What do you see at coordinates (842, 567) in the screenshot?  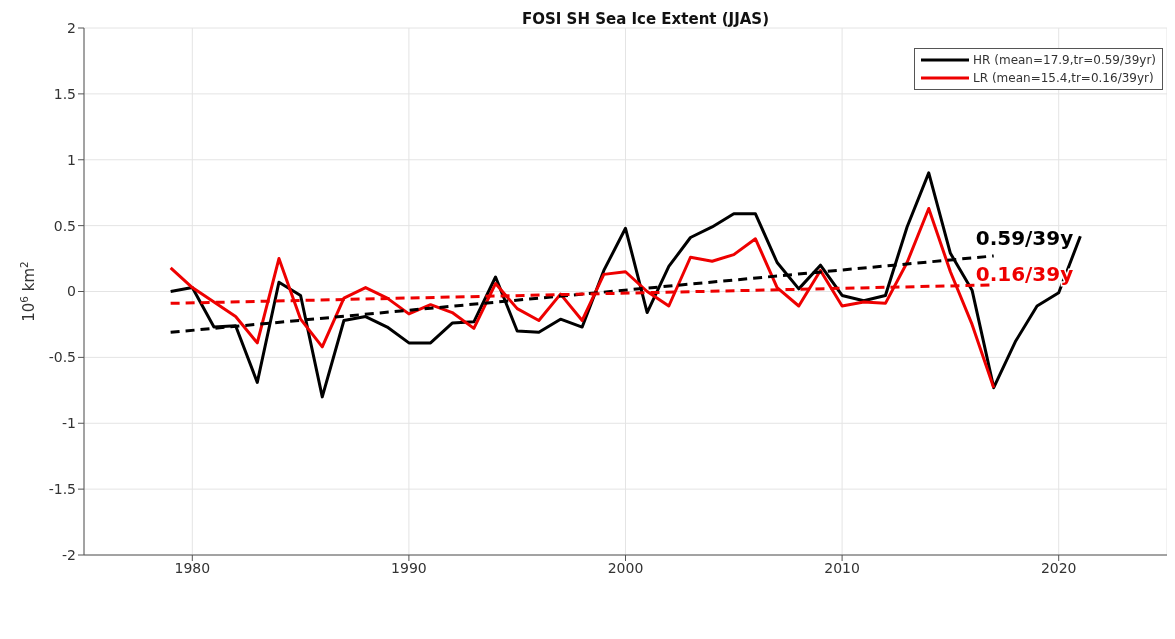 I see `x-tick-label: 2010` at bounding box center [842, 567].